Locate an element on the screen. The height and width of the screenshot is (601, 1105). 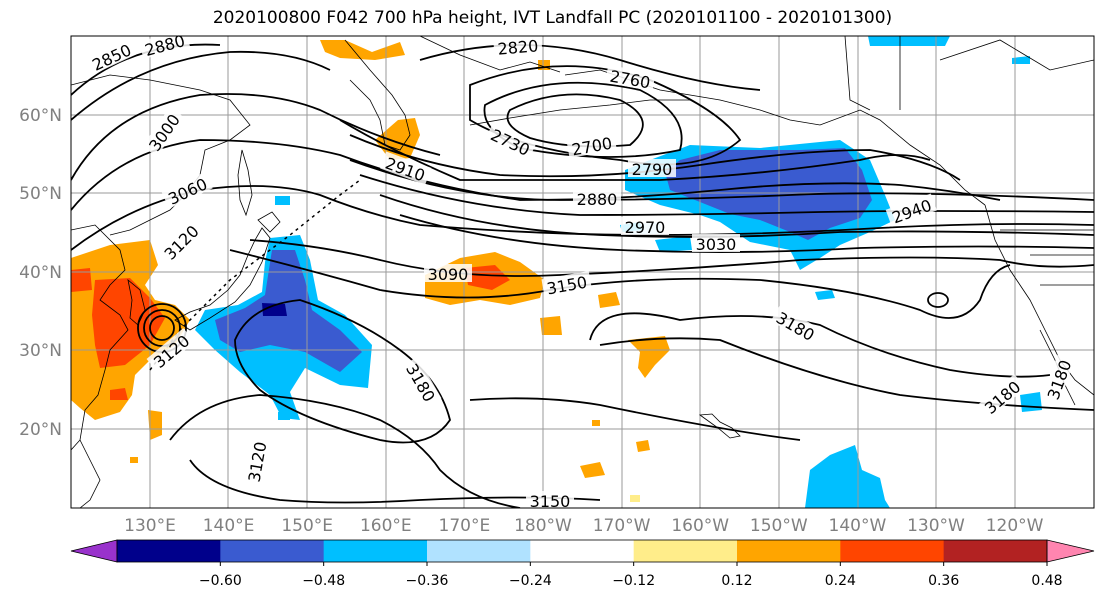
contour-label-text: 2850 is located at coordinates (111, 57).